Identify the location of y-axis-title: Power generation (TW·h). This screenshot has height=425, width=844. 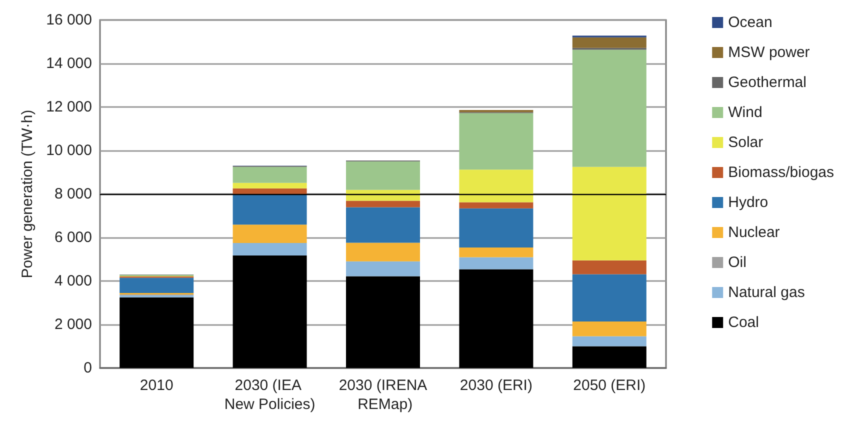
(27, 194).